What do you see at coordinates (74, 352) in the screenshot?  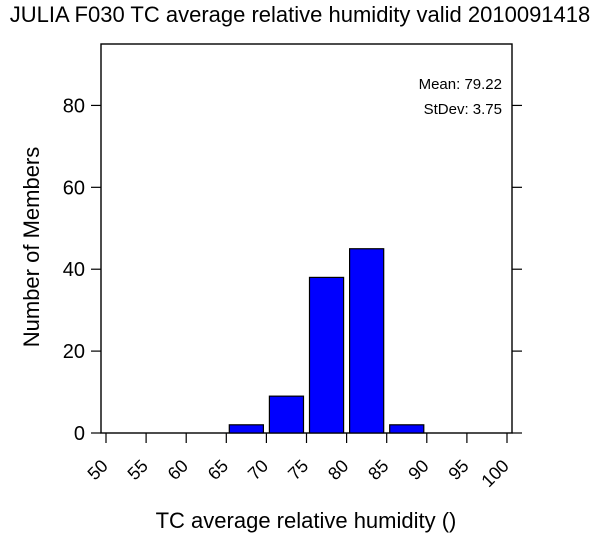 I see `y-tick-label: 20` at bounding box center [74, 352].